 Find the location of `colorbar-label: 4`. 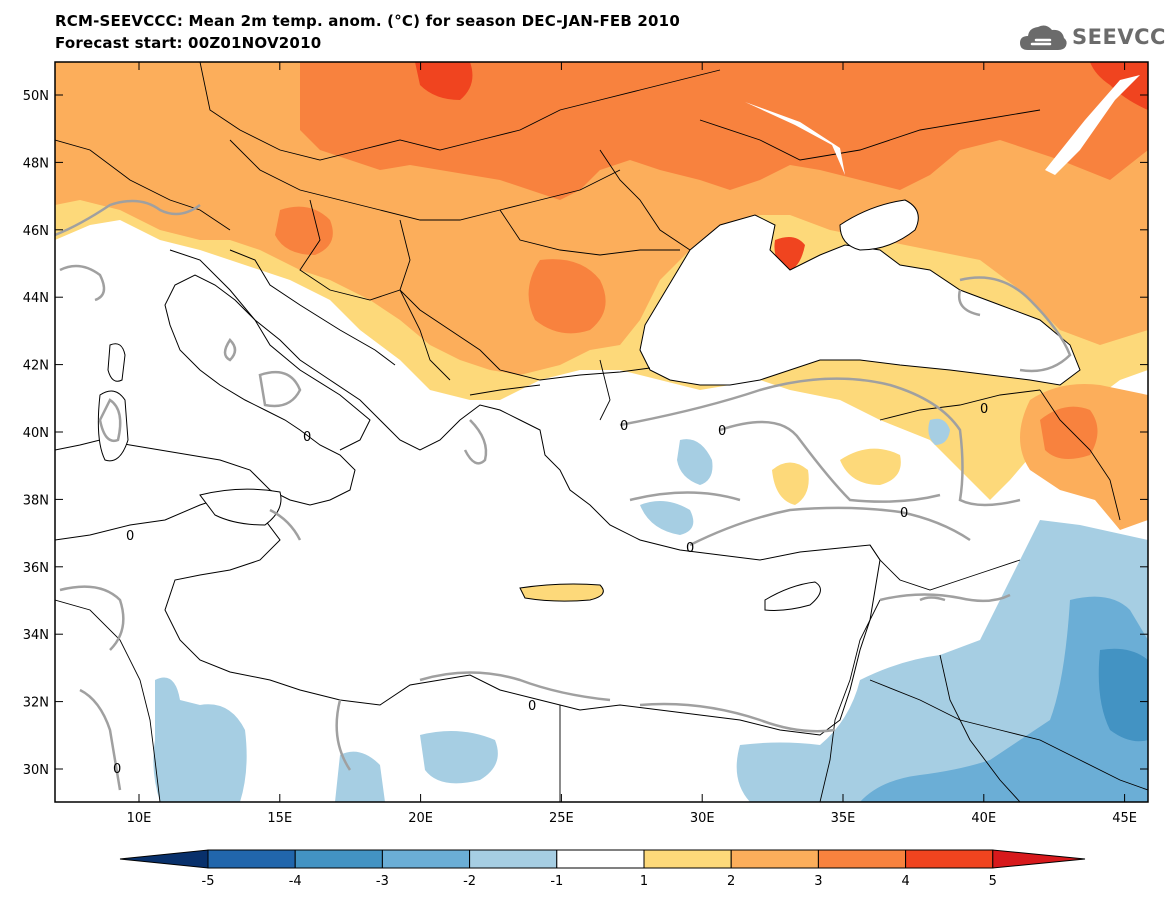

colorbar-label: 4 is located at coordinates (905, 881).